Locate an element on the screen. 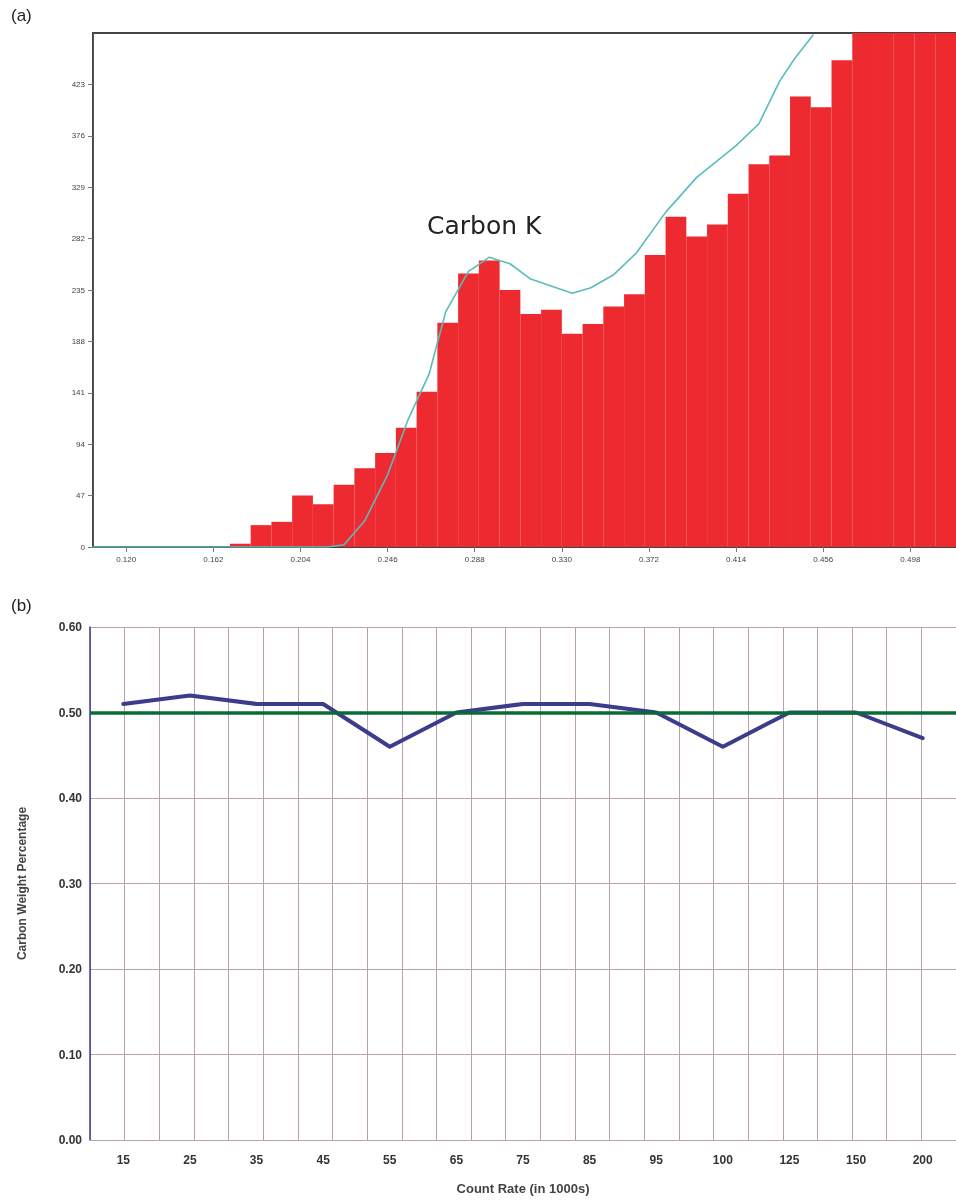 This screenshot has width=956, height=1204. x-tick-label: 75 is located at coordinates (523, 1160).